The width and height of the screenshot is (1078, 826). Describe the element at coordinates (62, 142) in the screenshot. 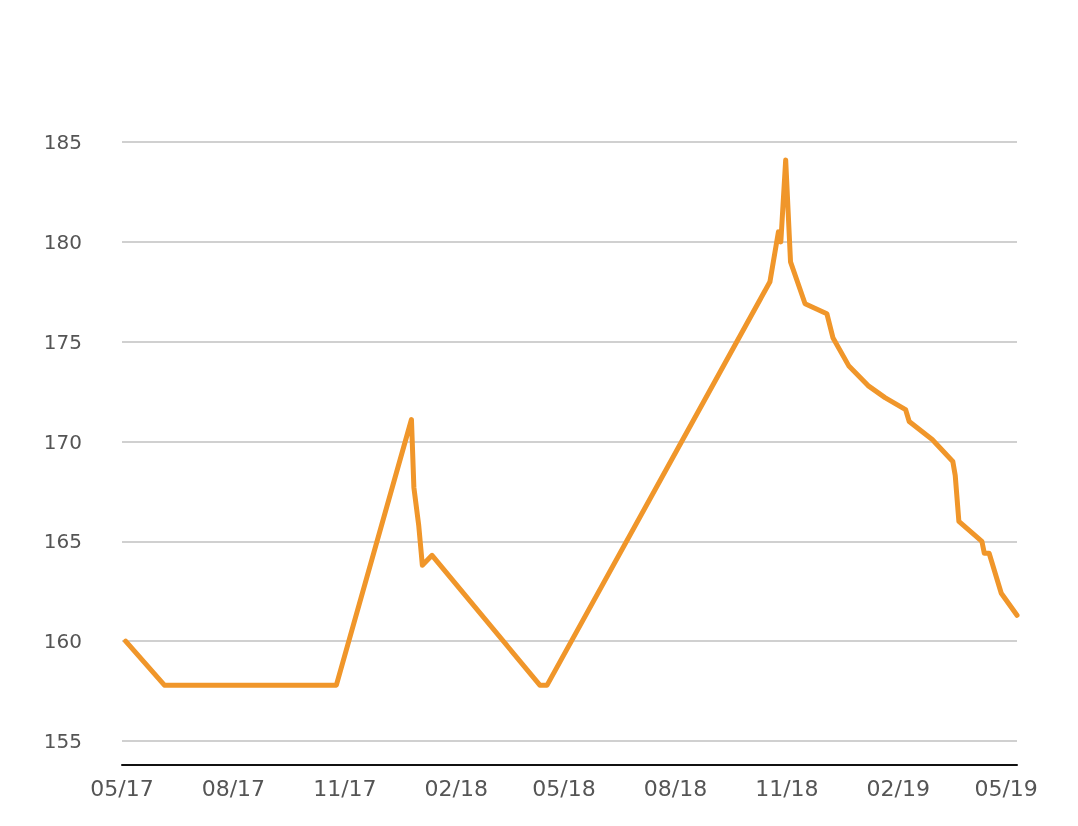

I see `y-tick-label: 185` at that location.